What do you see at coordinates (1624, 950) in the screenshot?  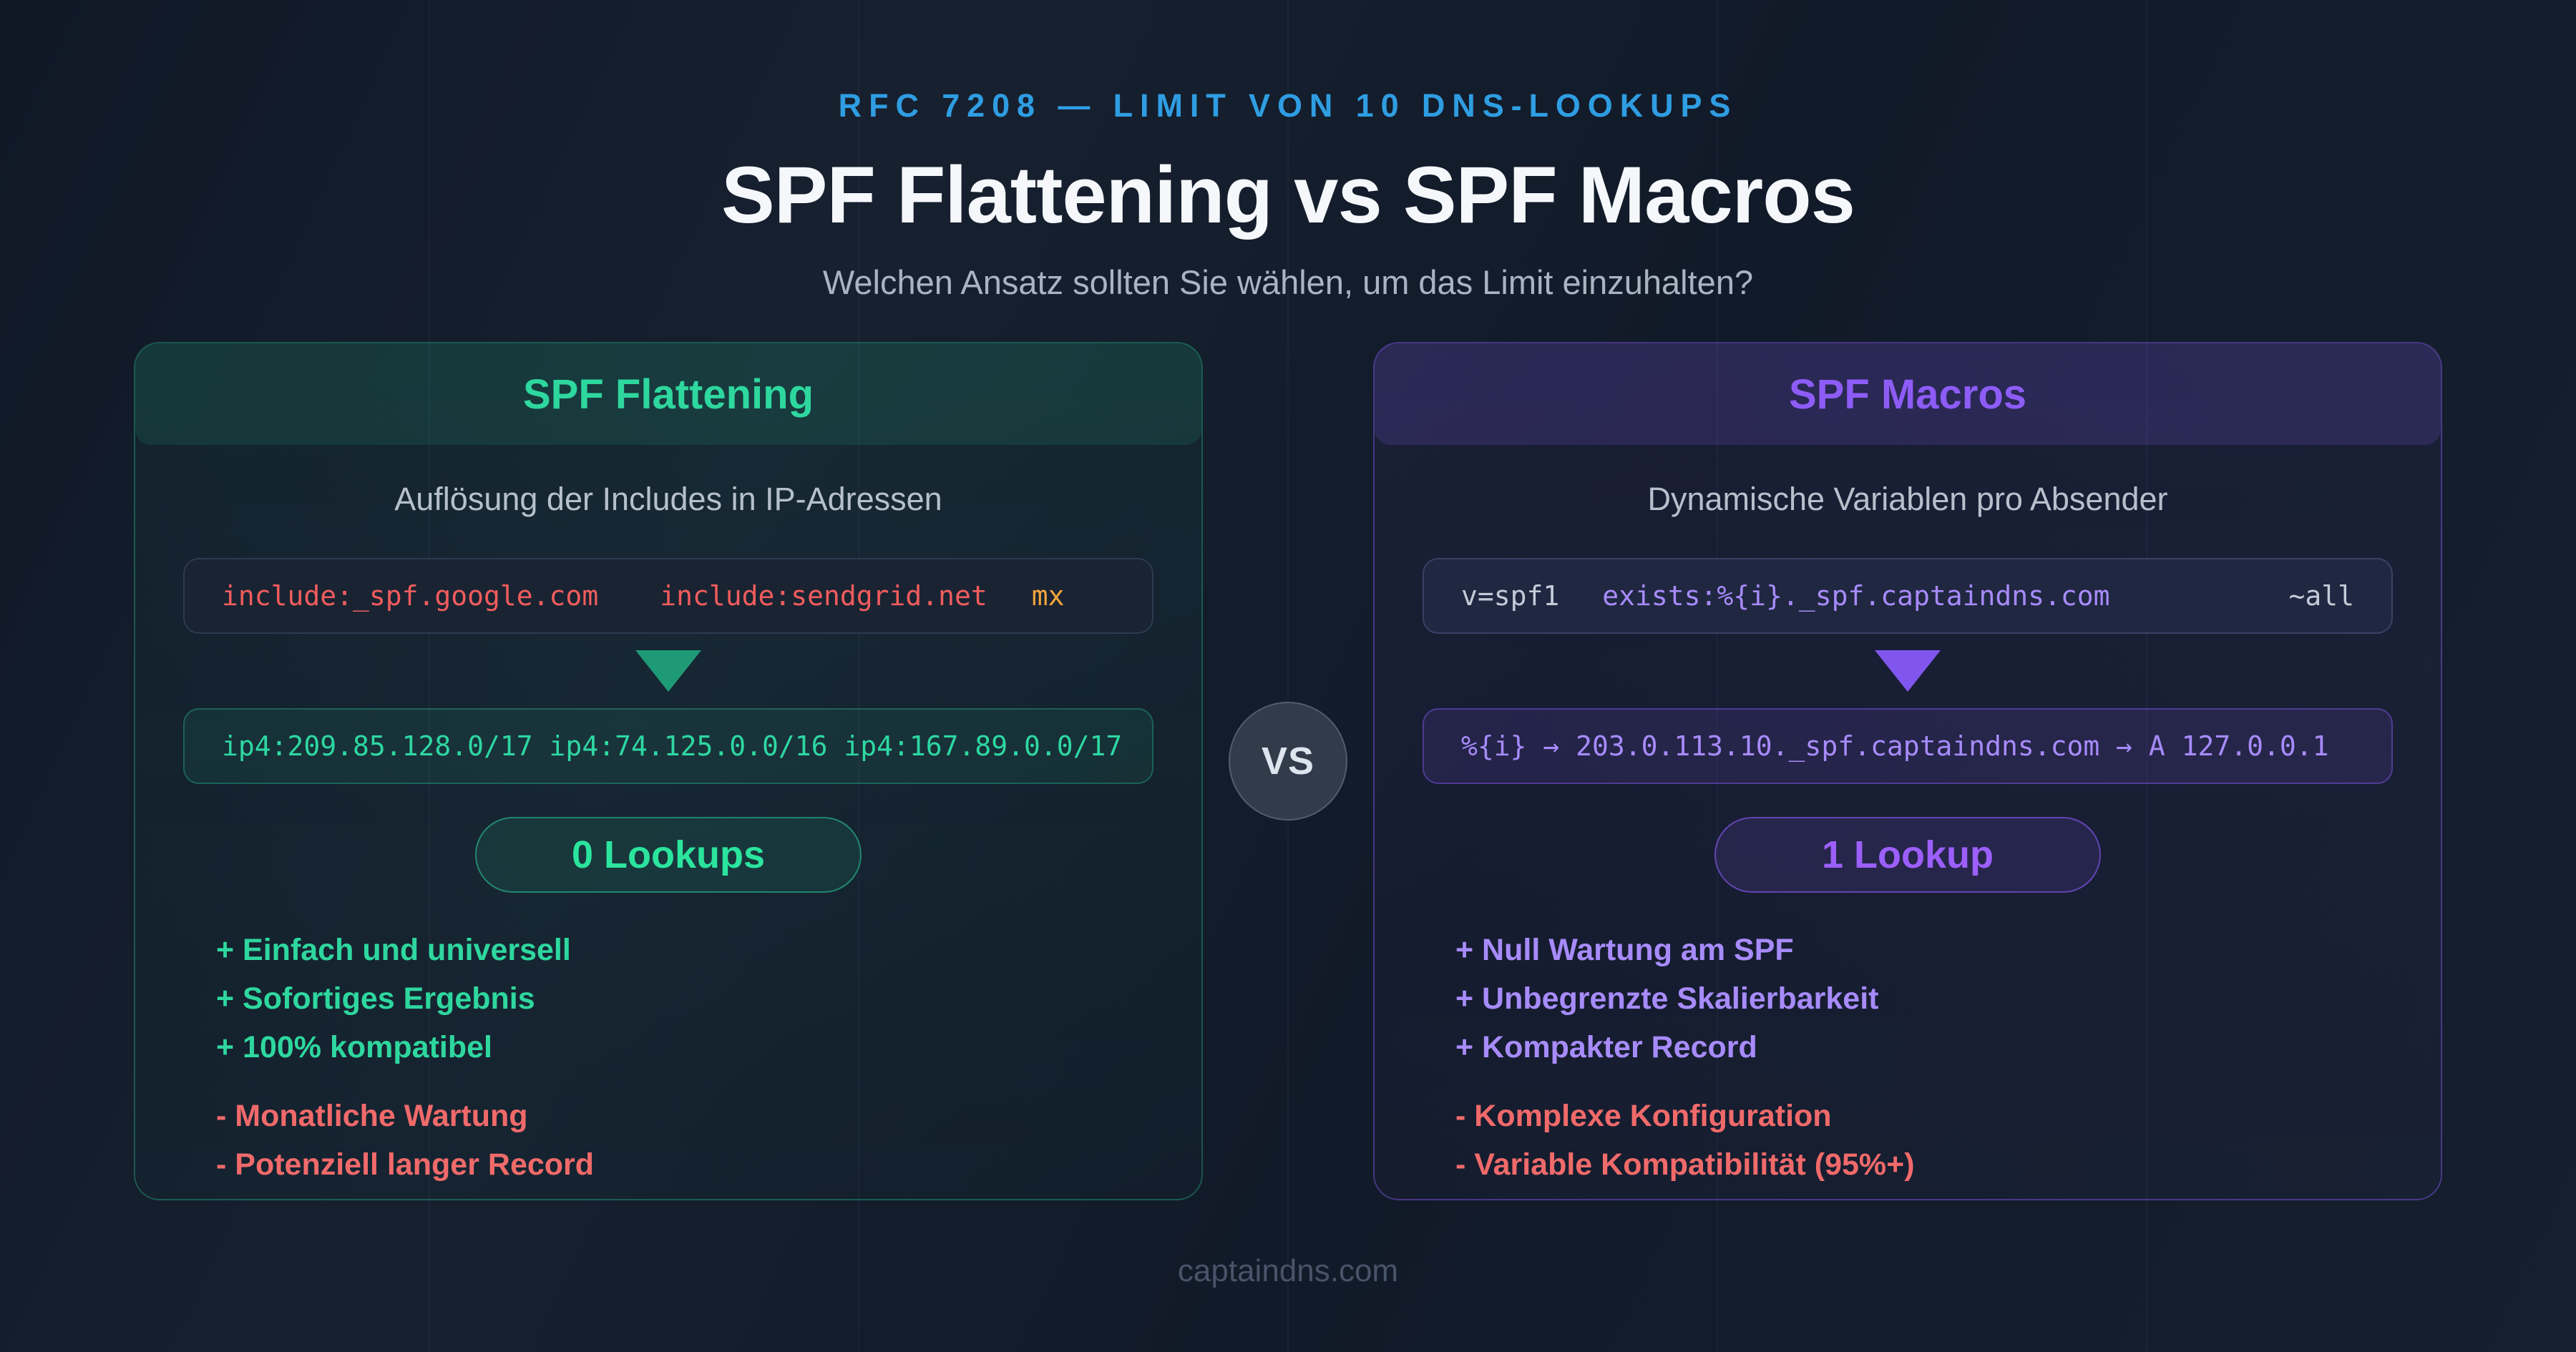 I see `list-item: + Null Wartung am SPF` at bounding box center [1624, 950].